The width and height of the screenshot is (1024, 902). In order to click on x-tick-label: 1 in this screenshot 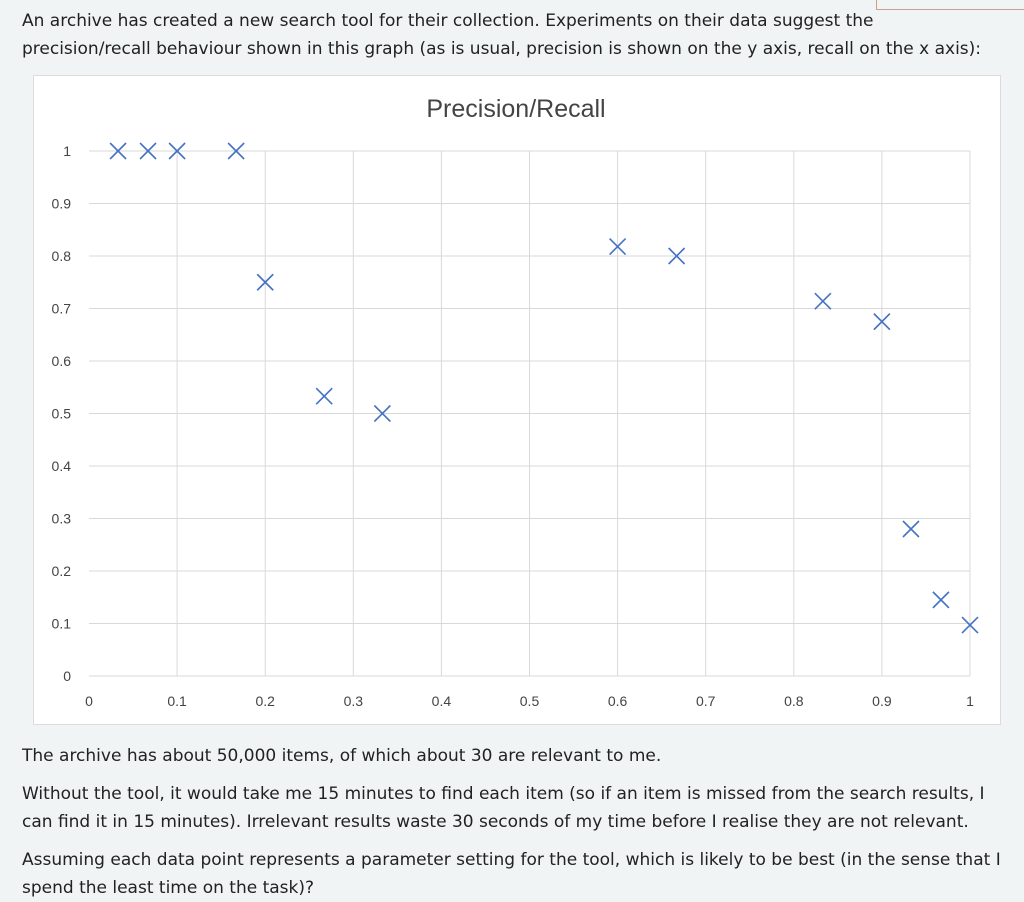, I will do `click(970, 701)`.